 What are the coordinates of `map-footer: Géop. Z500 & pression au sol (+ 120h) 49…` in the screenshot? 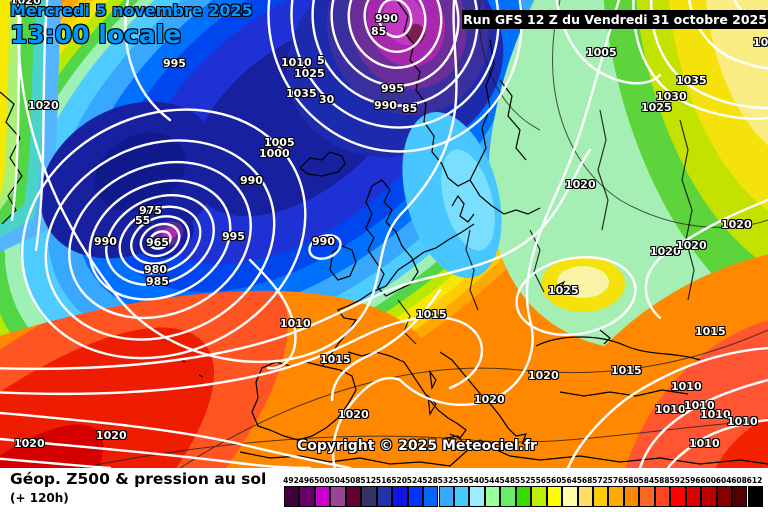 It's located at (384, 490).